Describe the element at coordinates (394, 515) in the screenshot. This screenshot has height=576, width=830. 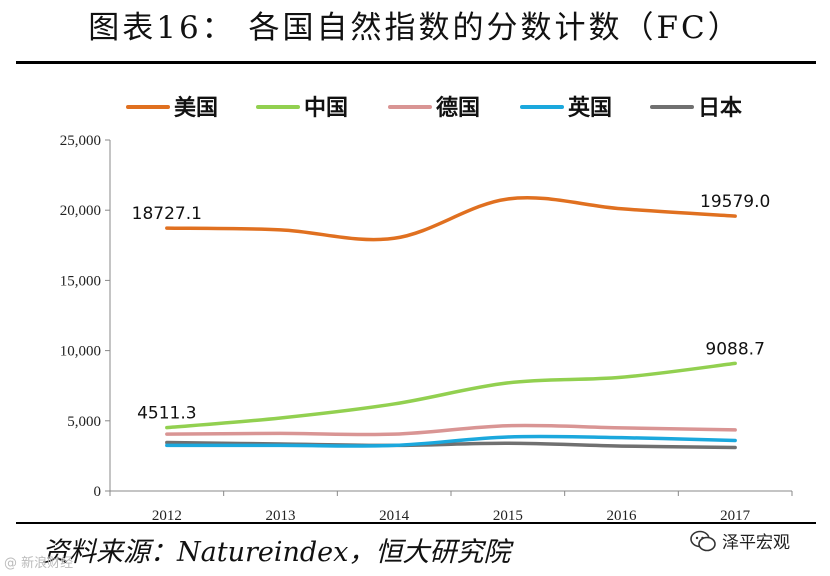
I see `x-tick-label: 2014` at that location.